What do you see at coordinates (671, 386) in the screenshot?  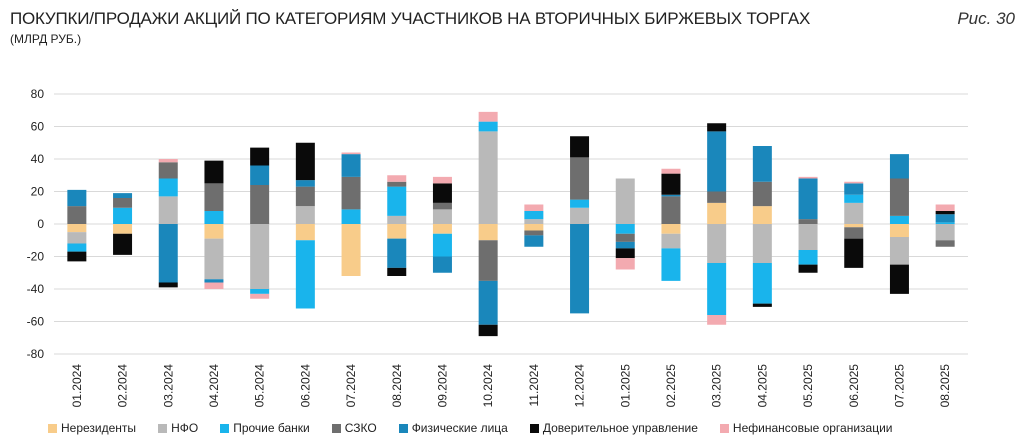 I see `x-tick-label: 02.2025` at bounding box center [671, 386].